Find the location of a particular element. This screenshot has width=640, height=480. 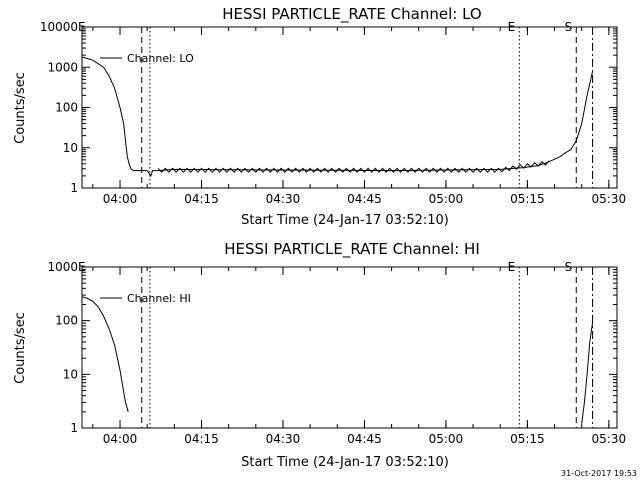

footer-timestamp: 31-Oct-2017 19:53 is located at coordinates (599, 473).